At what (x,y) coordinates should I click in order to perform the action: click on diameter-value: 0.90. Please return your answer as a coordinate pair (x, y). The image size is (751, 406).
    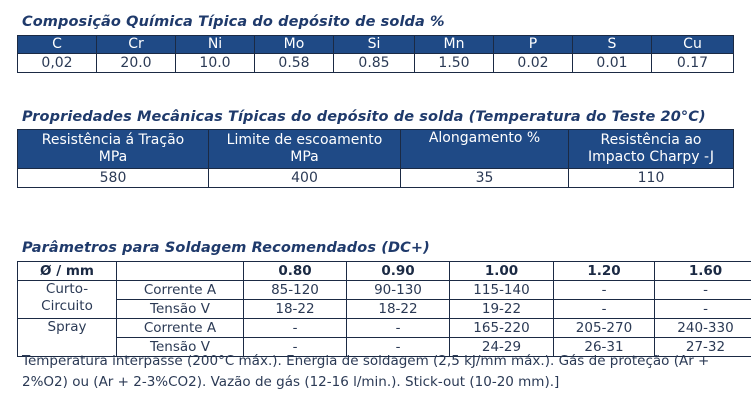
    Looking at the image, I should click on (398, 271).